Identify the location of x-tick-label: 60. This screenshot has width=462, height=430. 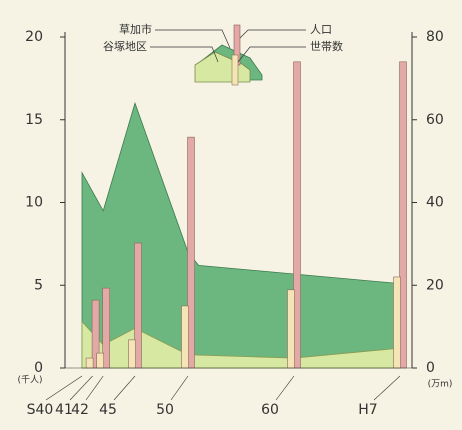
(270, 410).